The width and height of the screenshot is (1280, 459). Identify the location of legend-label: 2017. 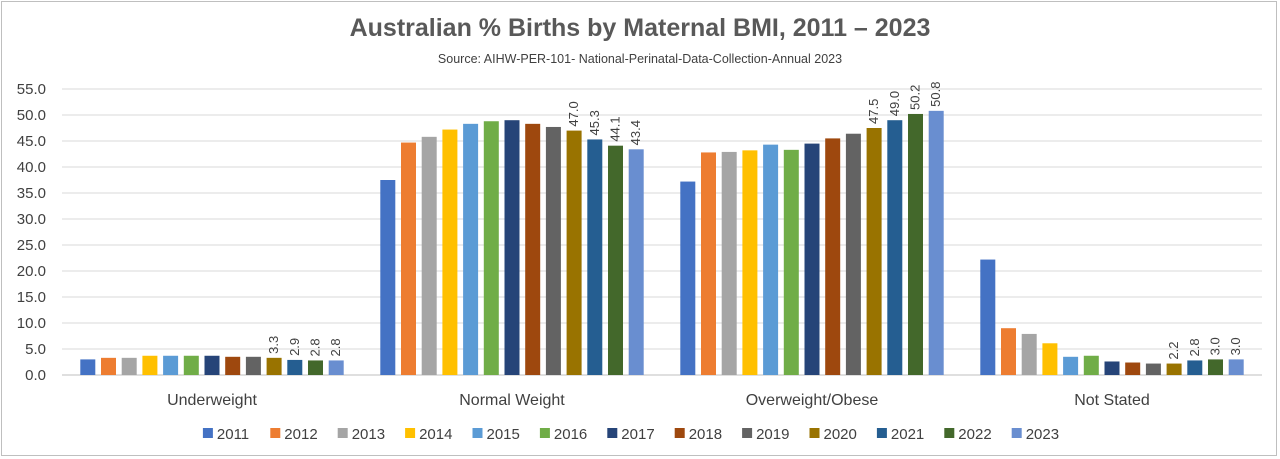
(637, 434).